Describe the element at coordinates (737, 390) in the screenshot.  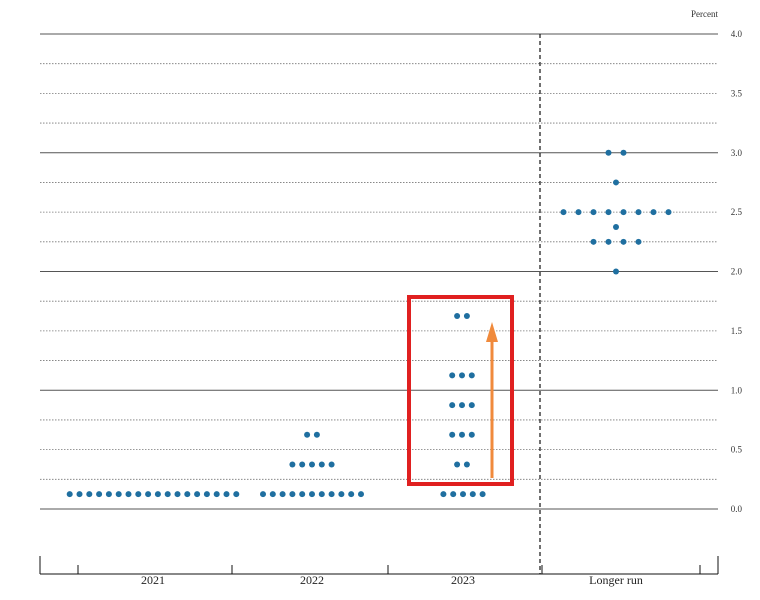
I see `y-tick-label: 1.0` at that location.